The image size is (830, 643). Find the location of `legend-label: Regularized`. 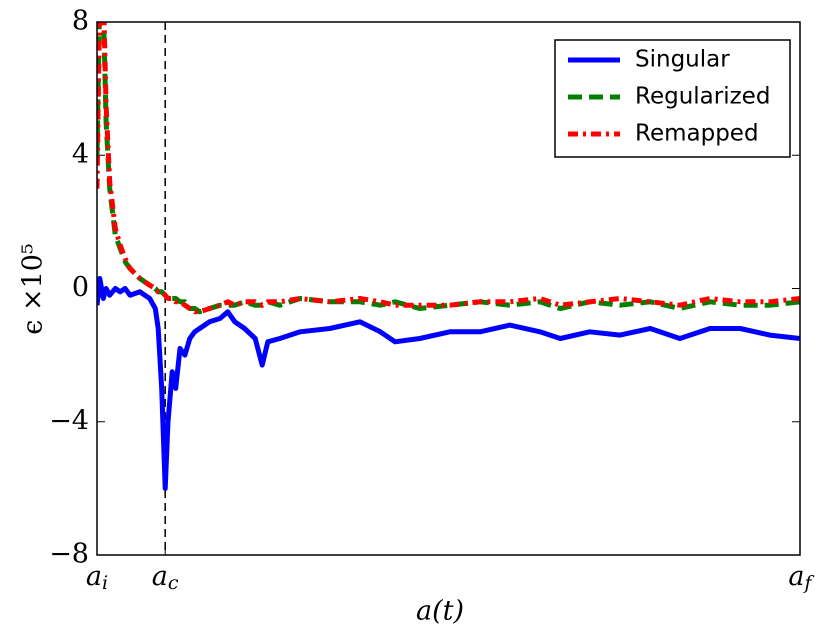

legend-label: Regularized is located at coordinates (702, 97).